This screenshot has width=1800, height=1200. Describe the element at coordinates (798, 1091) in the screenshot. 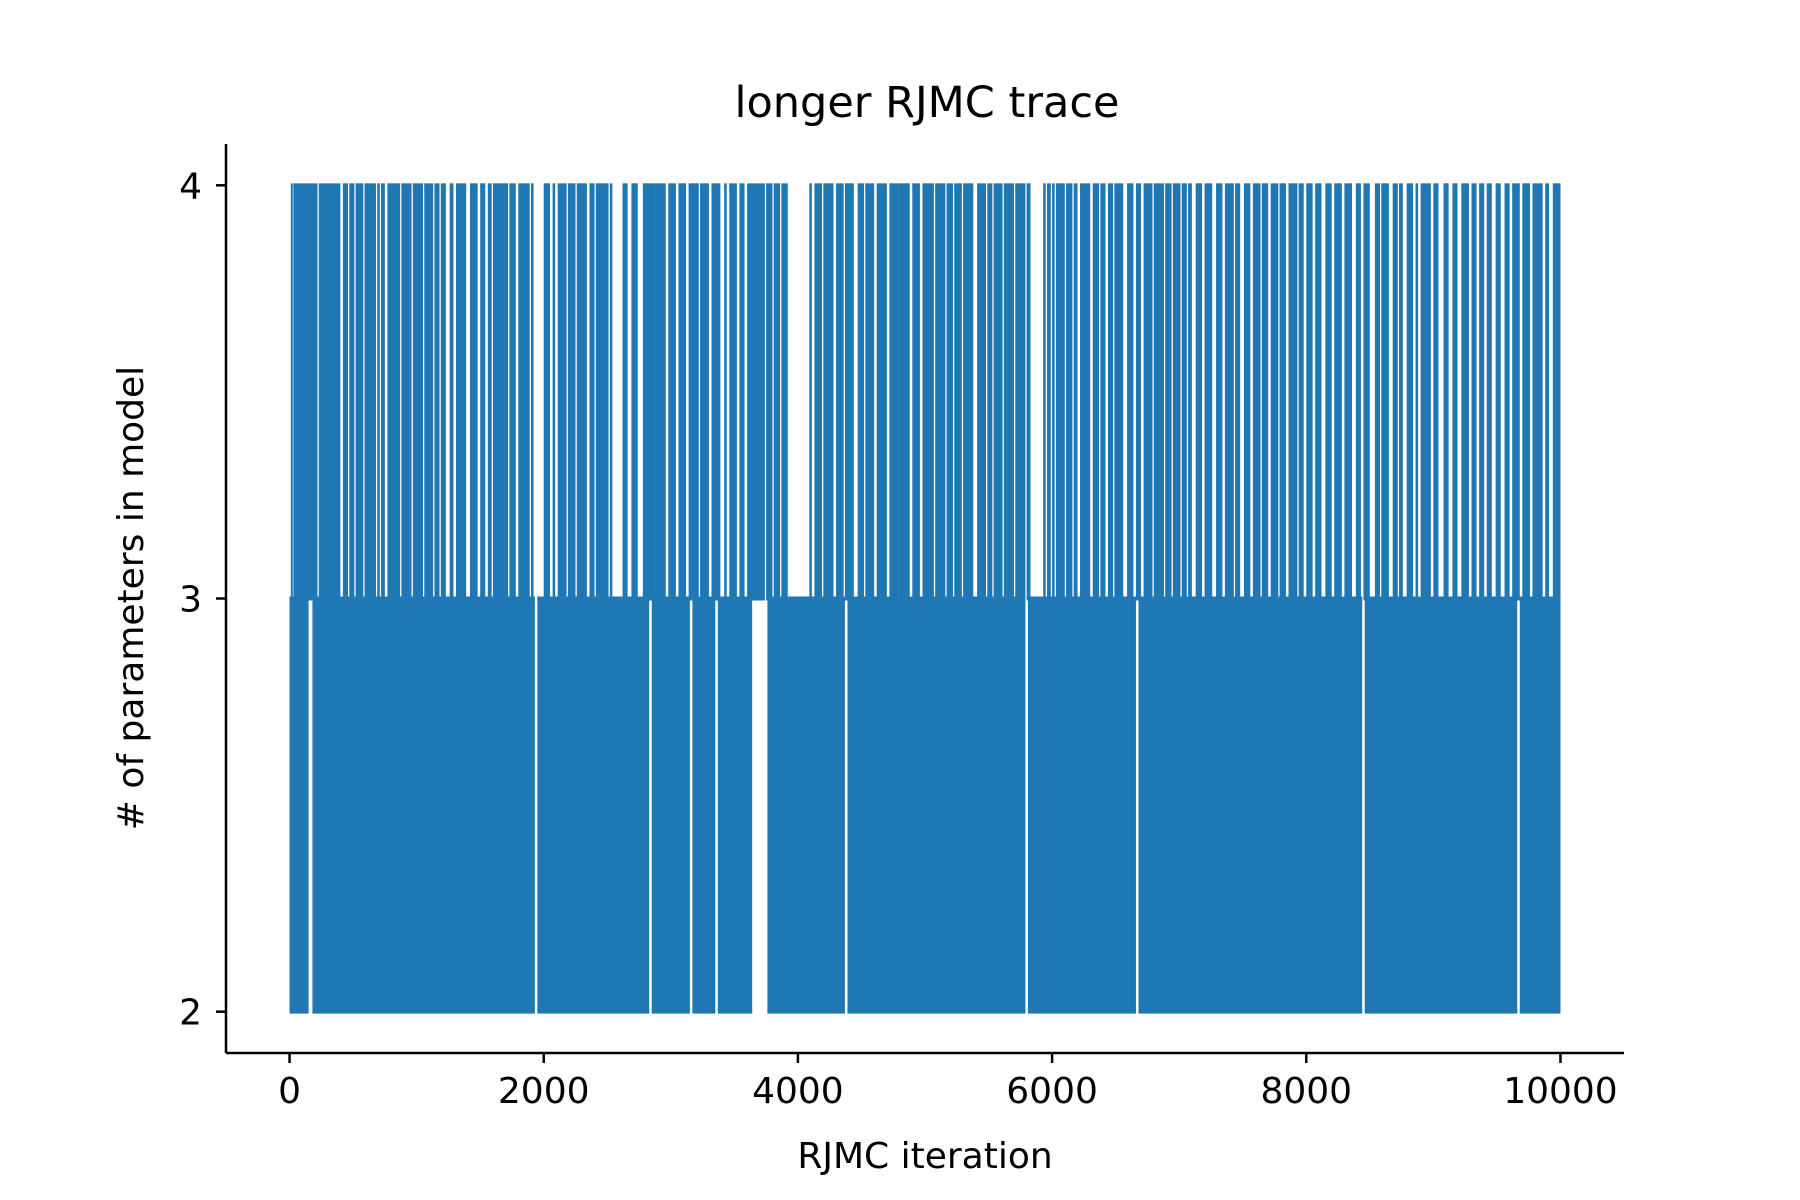

I see `x-tick-label: 4000` at that location.